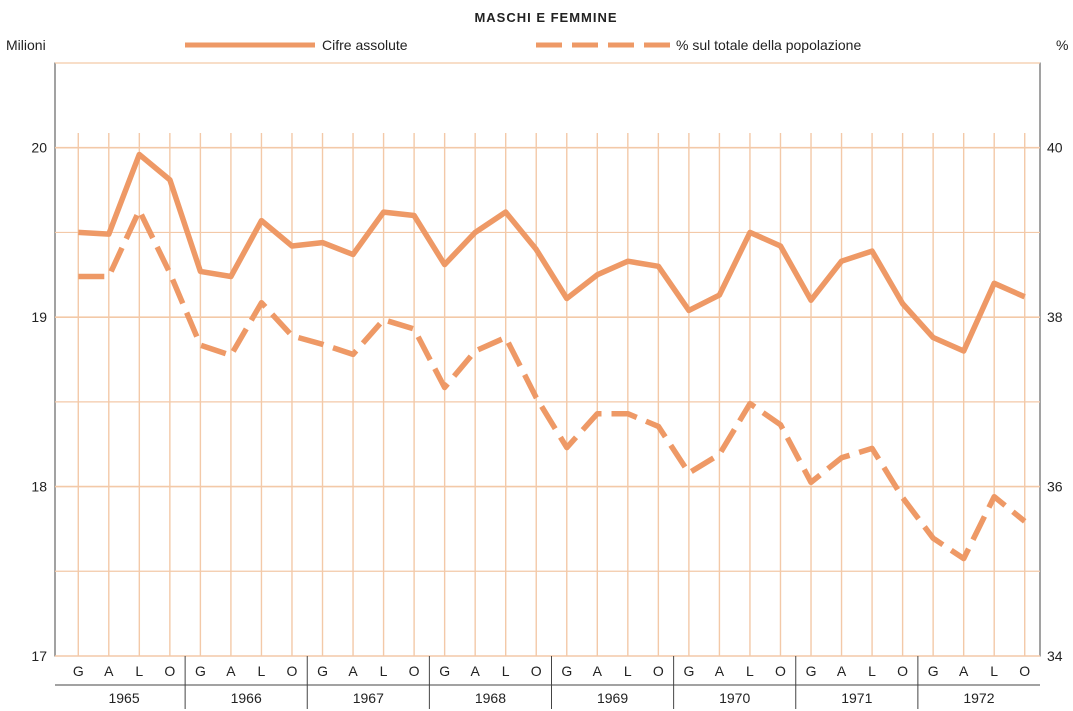 The height and width of the screenshot is (711, 1073). Describe the element at coordinates (39, 148) in the screenshot. I see `y-tick-left: 20` at that location.